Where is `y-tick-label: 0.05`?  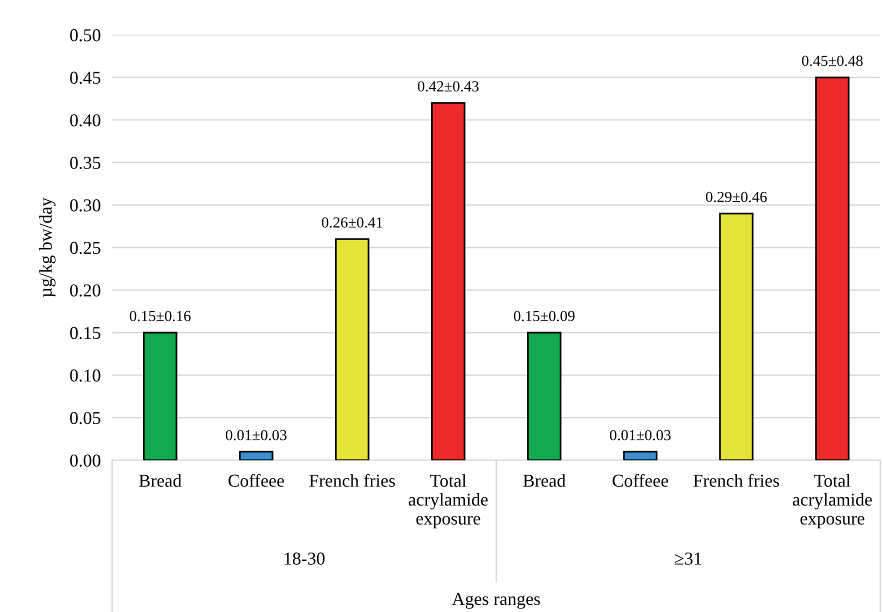
y-tick-label: 0.05 is located at coordinates (85, 418).